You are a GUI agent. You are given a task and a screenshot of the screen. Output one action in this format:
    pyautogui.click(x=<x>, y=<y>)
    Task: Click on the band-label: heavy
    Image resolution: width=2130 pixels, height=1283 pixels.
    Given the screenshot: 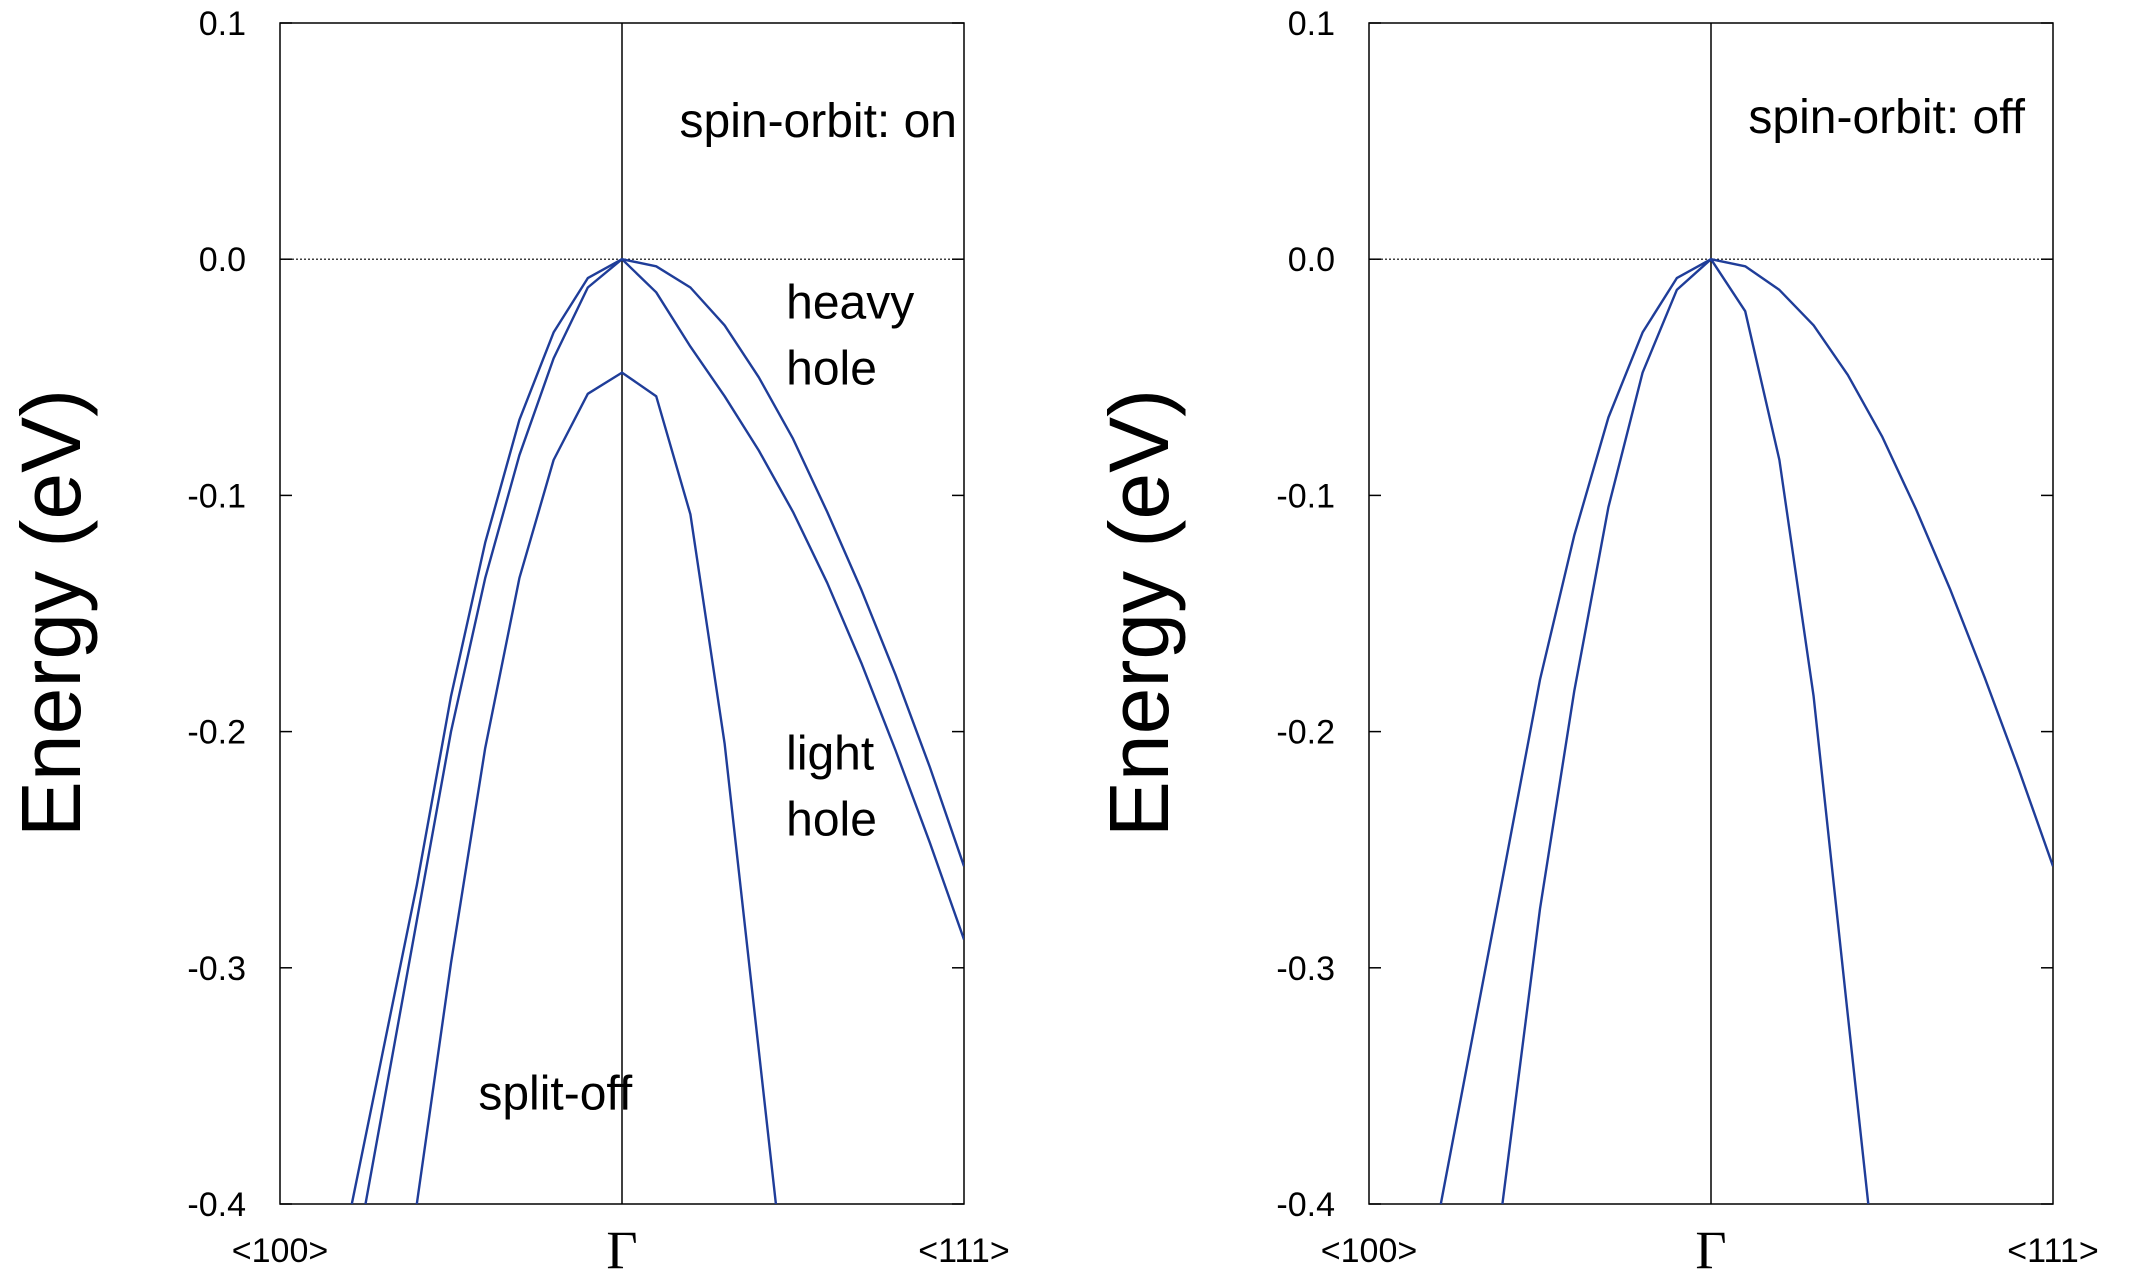 What is the action you would take?
    pyautogui.click(x=850, y=302)
    